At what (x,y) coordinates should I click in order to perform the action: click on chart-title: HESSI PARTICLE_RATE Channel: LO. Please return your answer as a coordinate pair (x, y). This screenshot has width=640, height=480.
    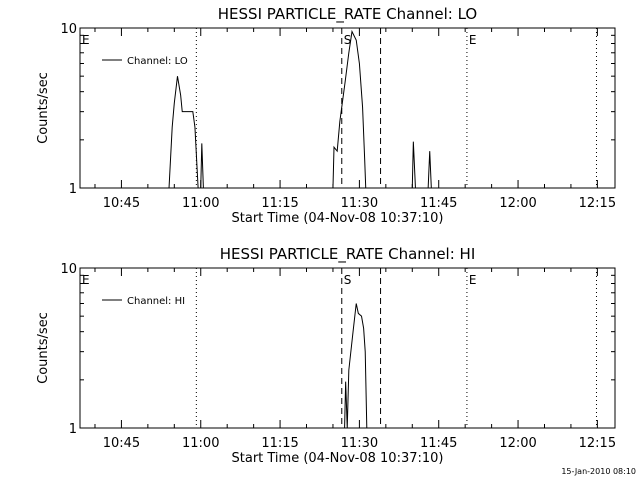
    Looking at the image, I should click on (347, 14).